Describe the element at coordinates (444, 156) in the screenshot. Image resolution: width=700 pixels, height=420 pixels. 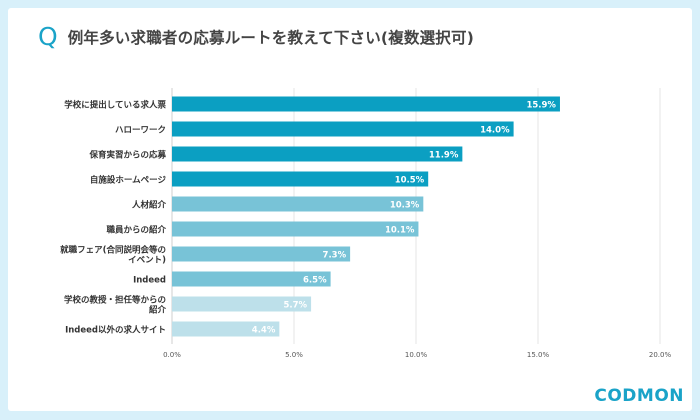
I see `bar-value-label: 11.9%` at that location.